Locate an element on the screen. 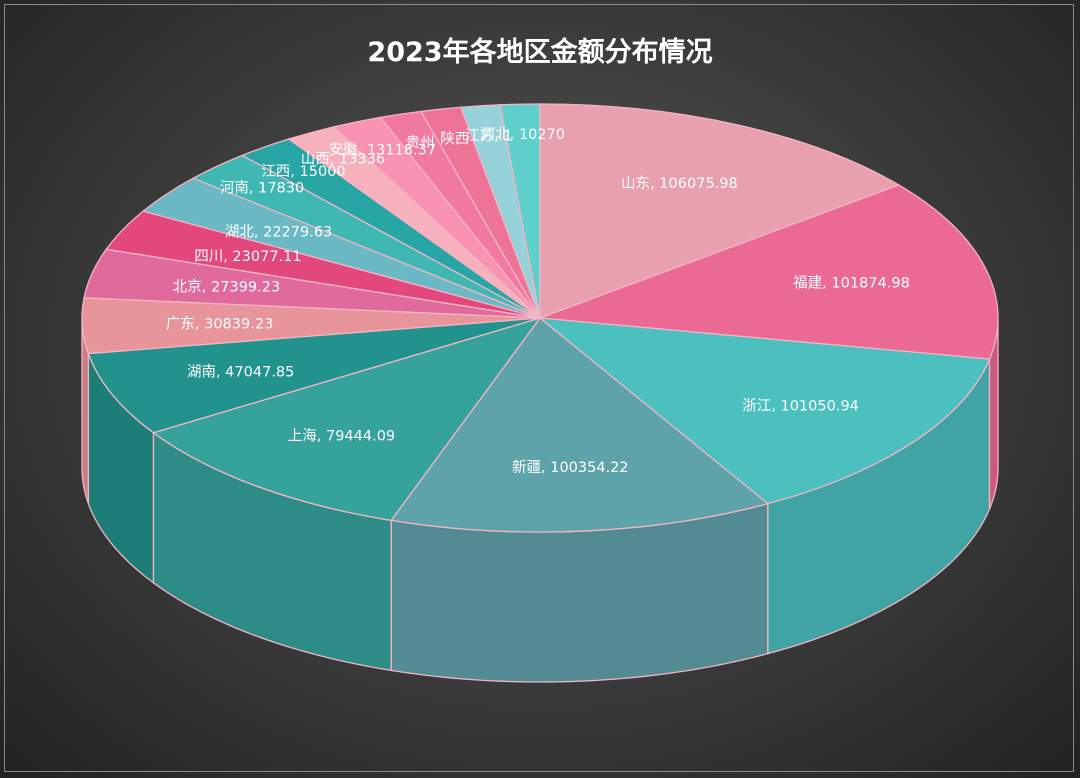  slice-label-4: 上海, 79444.09 is located at coordinates (341, 436).